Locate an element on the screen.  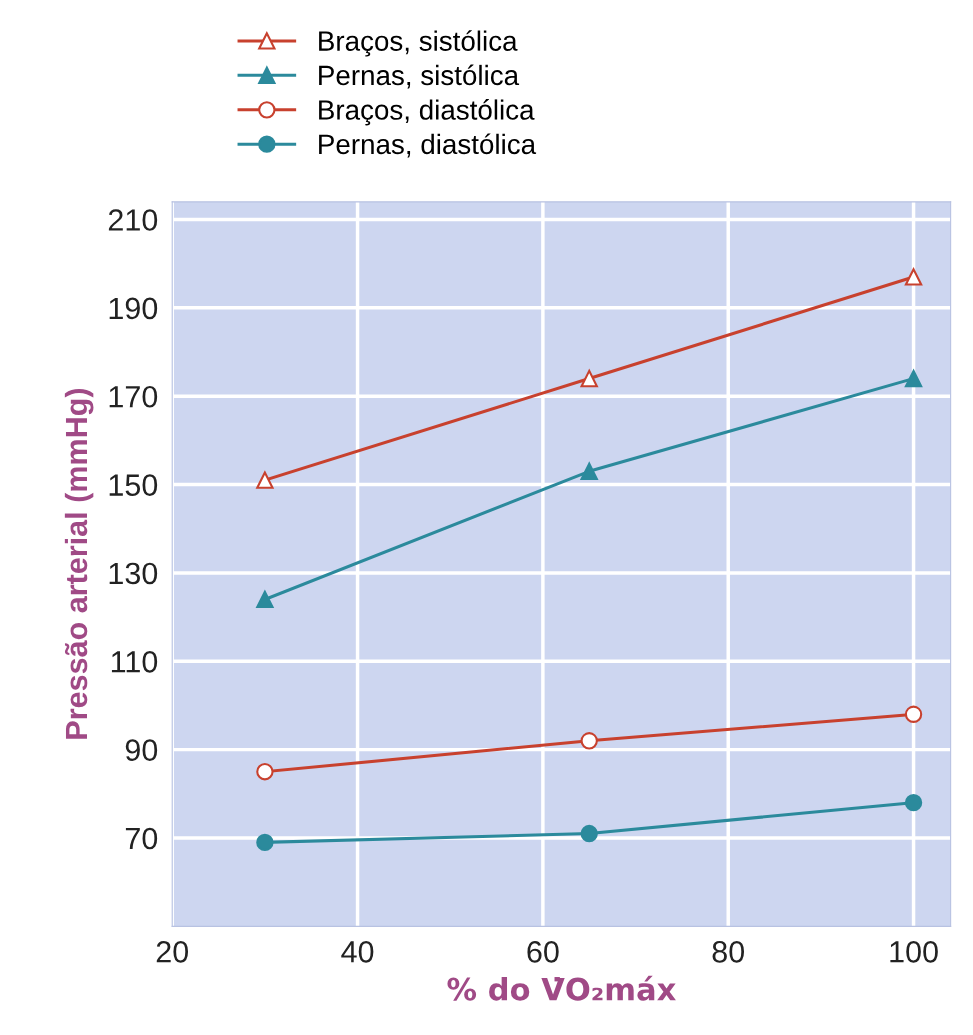
x-tick-label: 100 is located at coordinates (914, 952).